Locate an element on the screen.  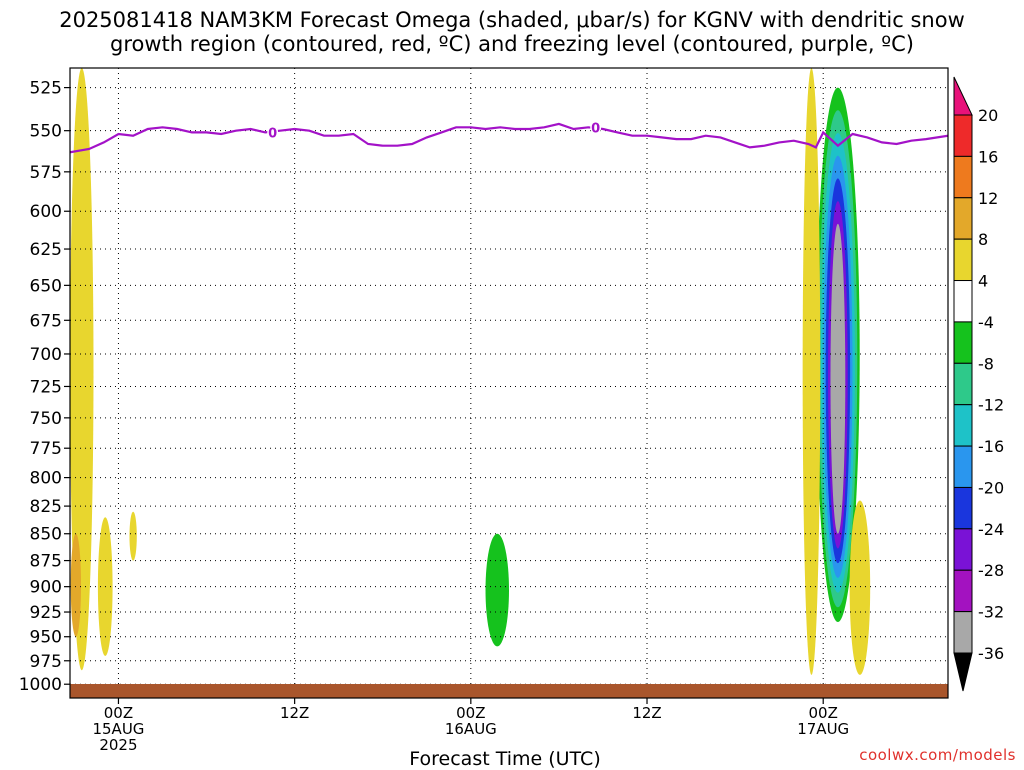
y-tick-label: 750 is located at coordinates (46, 419).